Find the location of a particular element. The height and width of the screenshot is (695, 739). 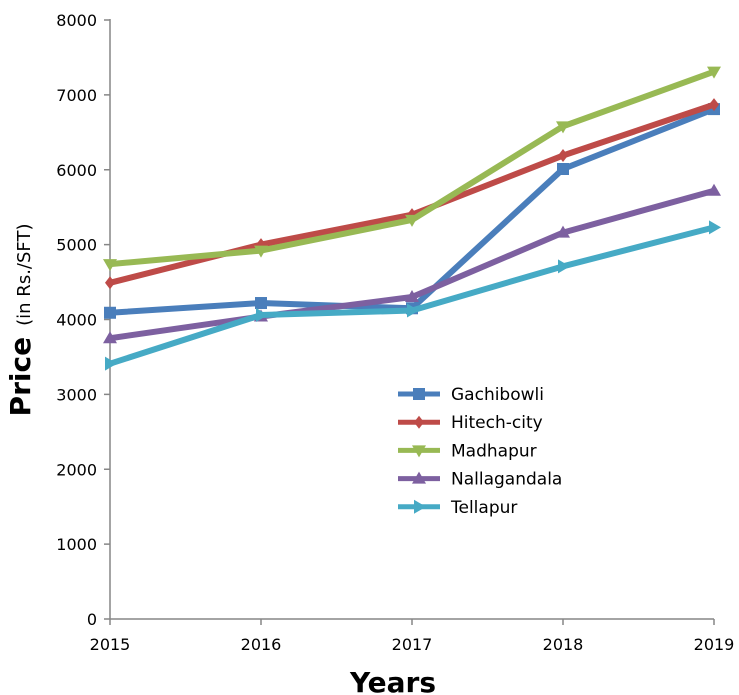

y-tick-label: 1000 is located at coordinates (76, 544).